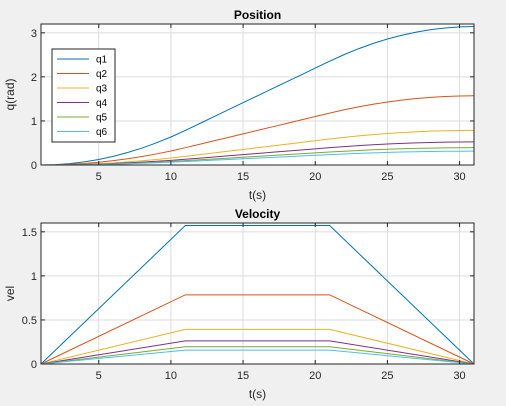 The width and height of the screenshot is (506, 406). I want to click on legend-entry-q1: q1, so click(102, 60).